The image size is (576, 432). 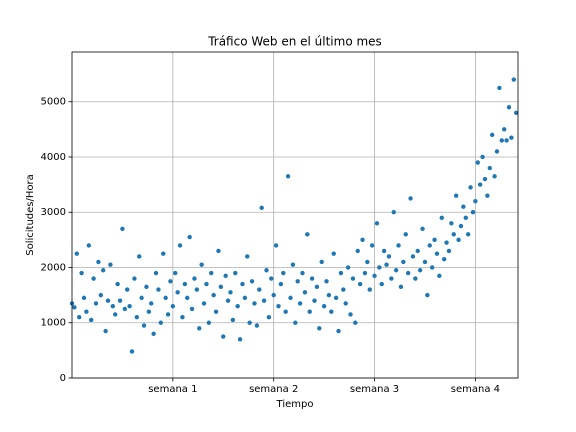 What do you see at coordinates (295, 404) in the screenshot?
I see `x-axis-label: Tiempo` at bounding box center [295, 404].